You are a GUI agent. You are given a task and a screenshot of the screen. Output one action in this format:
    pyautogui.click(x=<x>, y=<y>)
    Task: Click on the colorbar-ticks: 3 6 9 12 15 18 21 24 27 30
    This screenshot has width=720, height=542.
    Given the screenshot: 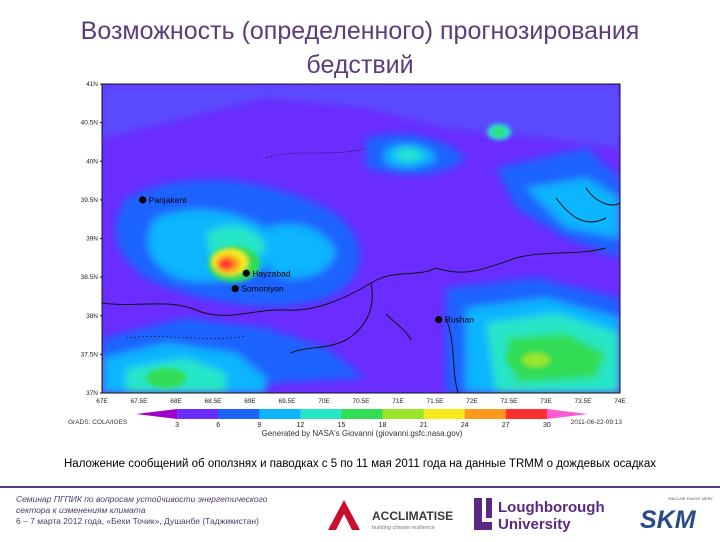 What is the action you would take?
    pyautogui.click(x=363, y=425)
    